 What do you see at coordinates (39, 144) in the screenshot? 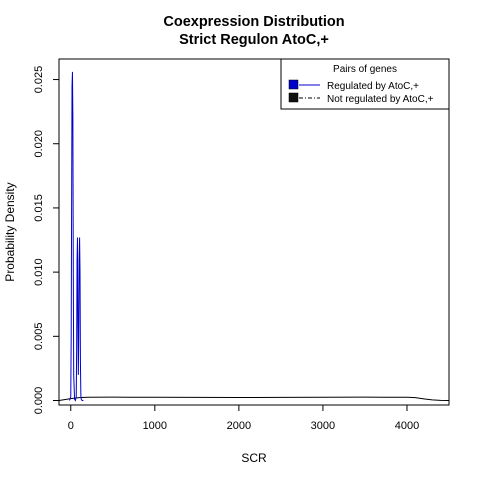
I see `y-tick-label: 0.020` at bounding box center [39, 144].